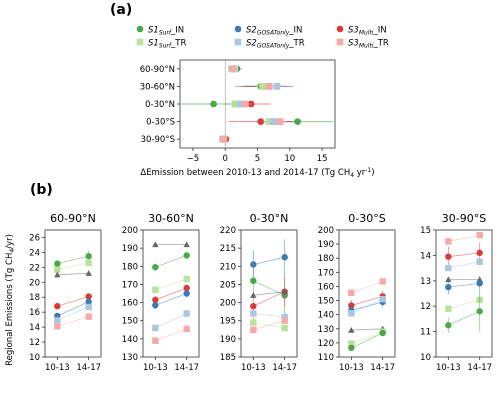 This screenshot has width=500, height=406. I want to click on y-tick-label: 12, so click(34, 343).